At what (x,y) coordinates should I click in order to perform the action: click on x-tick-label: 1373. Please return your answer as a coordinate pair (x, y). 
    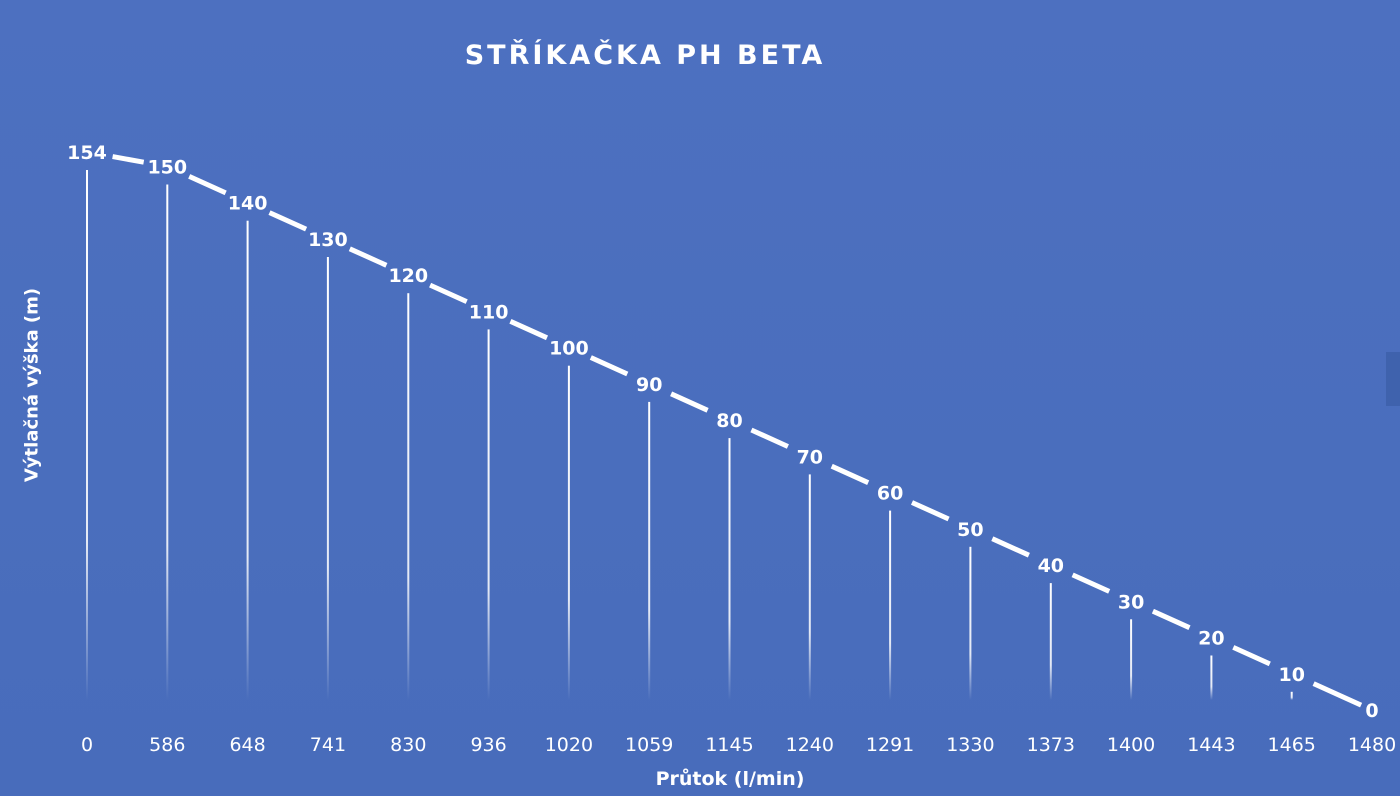
    Looking at the image, I should click on (1051, 745).